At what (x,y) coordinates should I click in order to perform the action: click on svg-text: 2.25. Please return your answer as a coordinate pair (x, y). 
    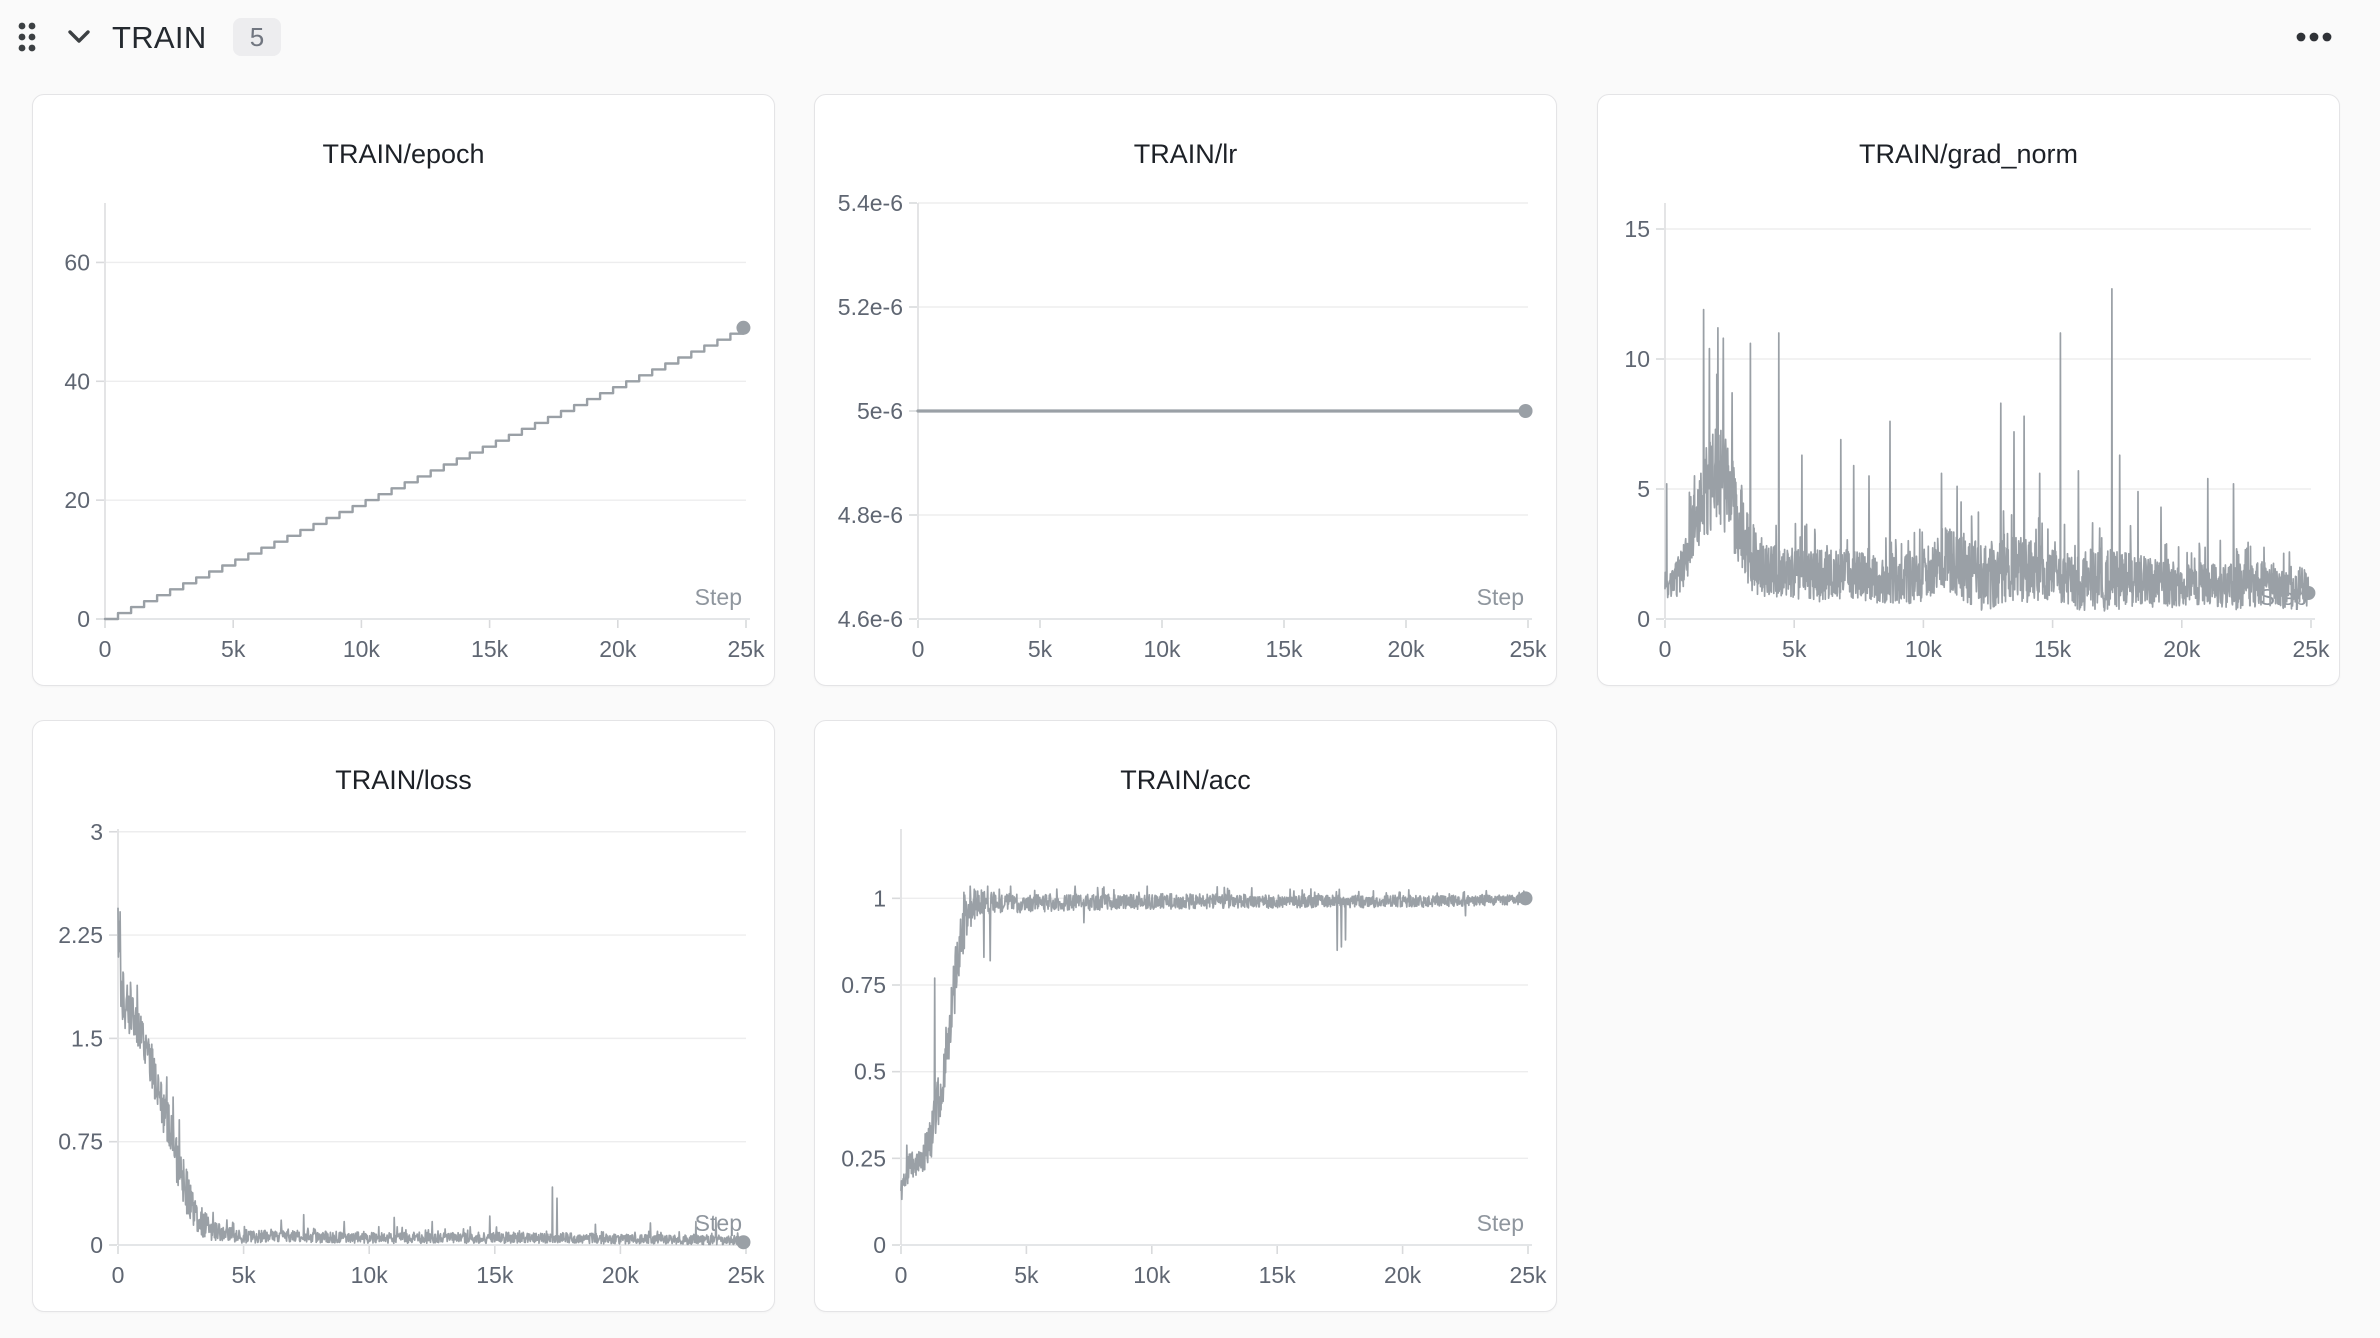
    Looking at the image, I should click on (80, 935).